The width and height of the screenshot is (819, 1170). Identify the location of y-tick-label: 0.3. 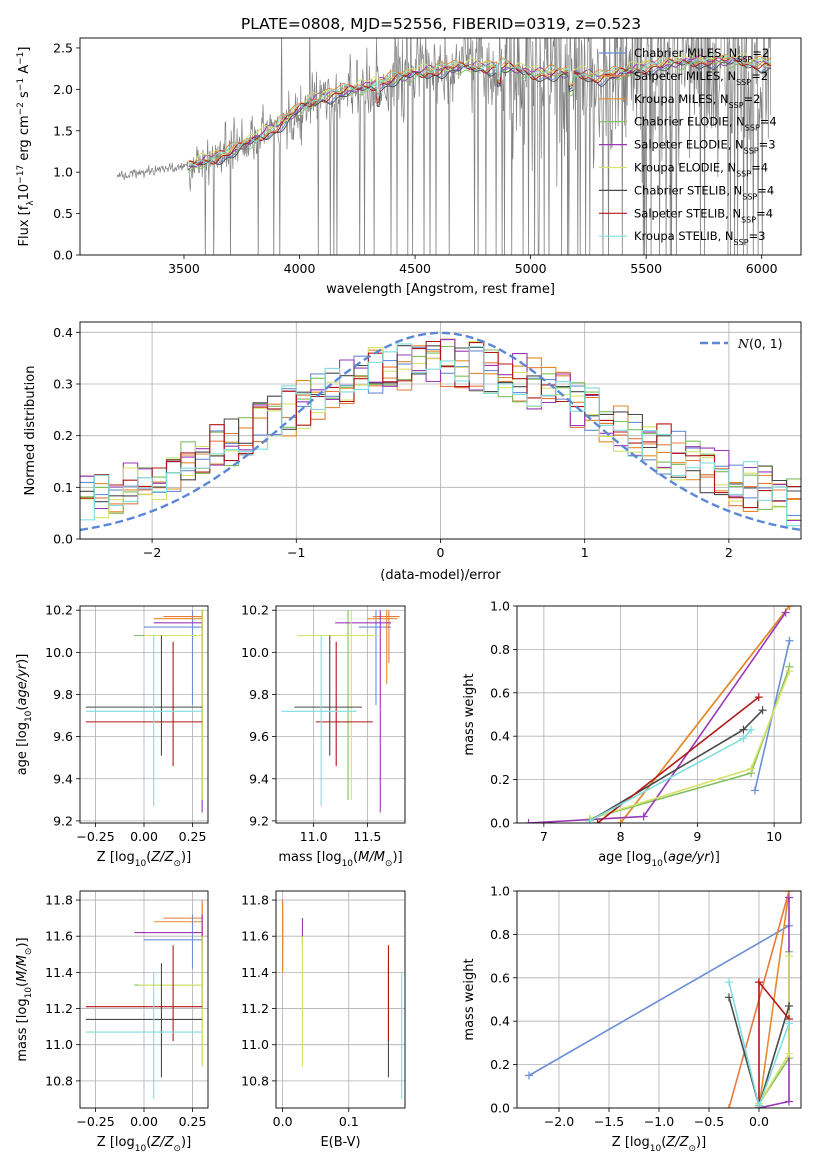
(63, 384).